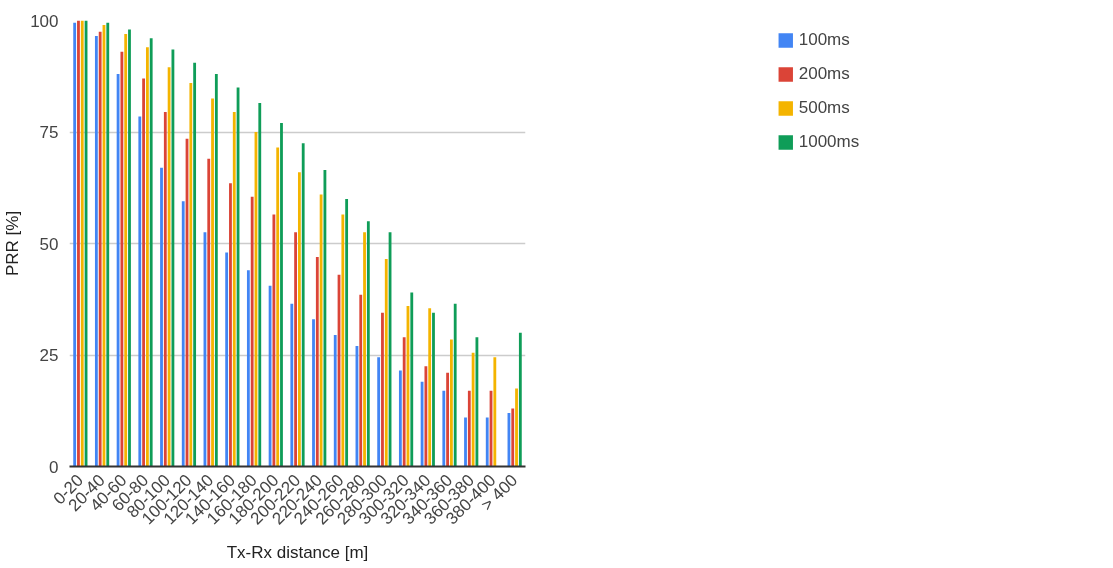 The image size is (1113, 568). Describe the element at coordinates (13, 243) in the screenshot. I see `y-axis-title: PRR [%]` at that location.